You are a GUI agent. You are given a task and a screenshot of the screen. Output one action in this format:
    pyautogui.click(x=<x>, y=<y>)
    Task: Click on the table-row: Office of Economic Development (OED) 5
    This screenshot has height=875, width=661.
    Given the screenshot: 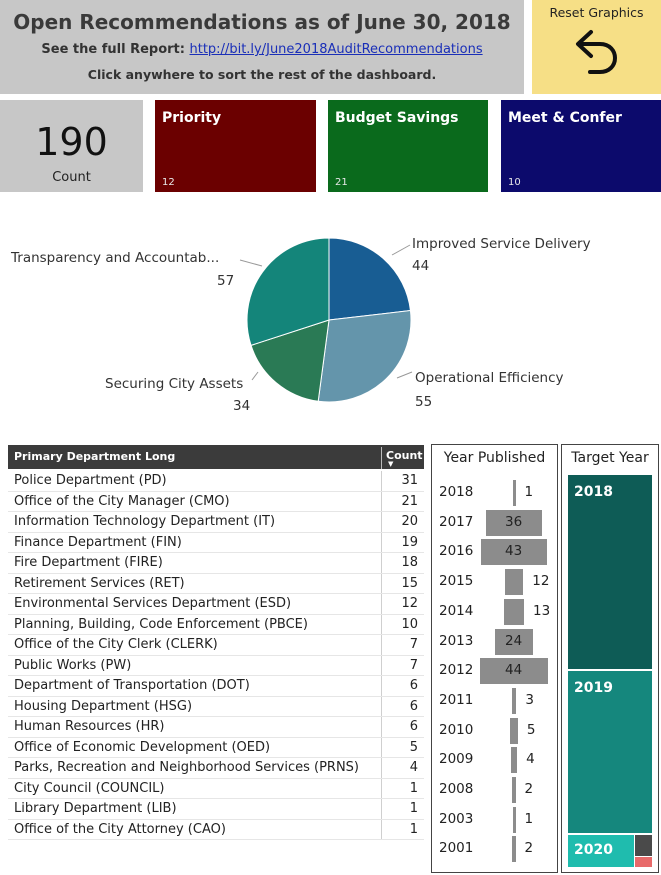 What is the action you would take?
    pyautogui.click(x=216, y=747)
    